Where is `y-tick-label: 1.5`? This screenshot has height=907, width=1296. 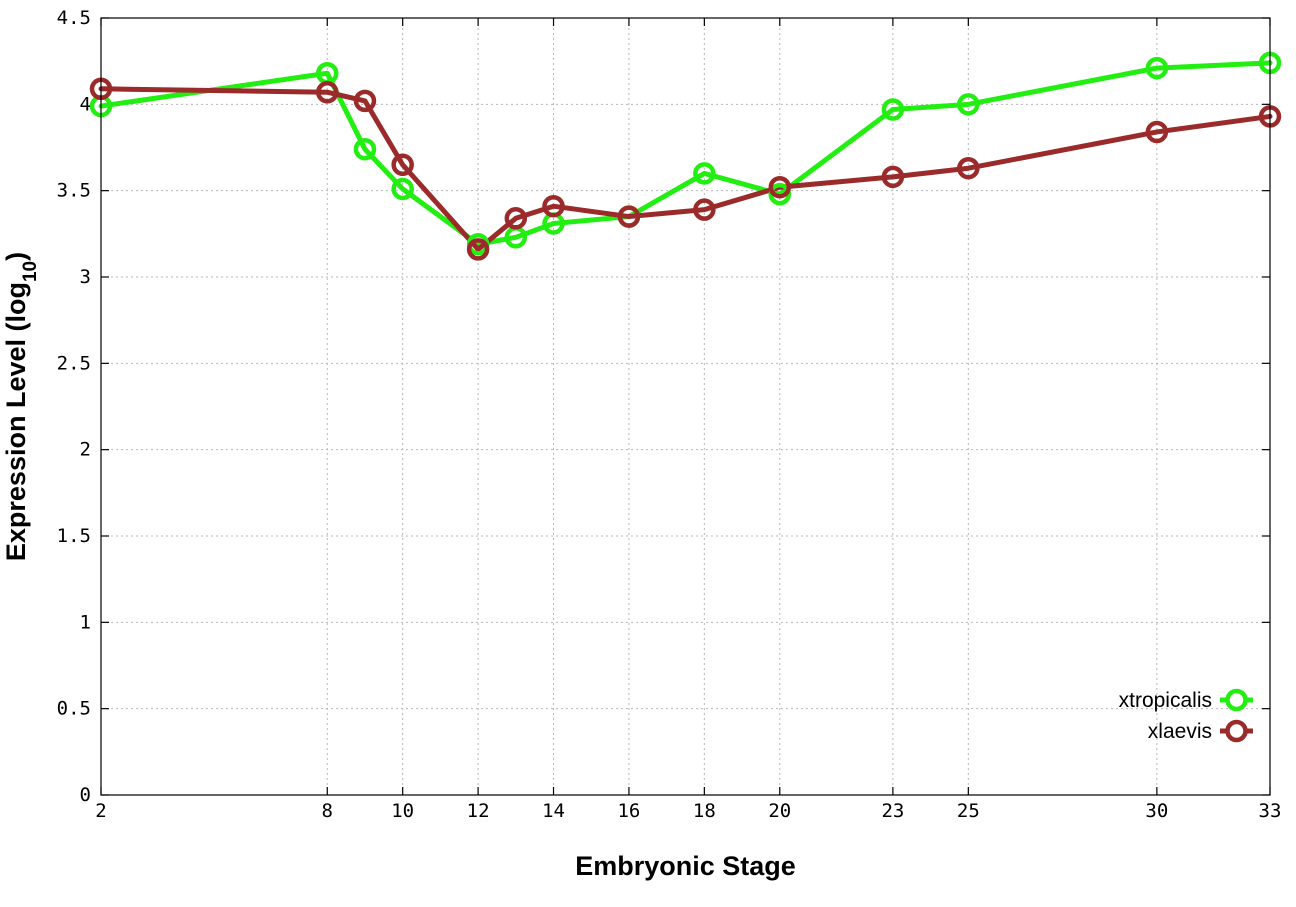
y-tick-label: 1.5 is located at coordinates (74, 536).